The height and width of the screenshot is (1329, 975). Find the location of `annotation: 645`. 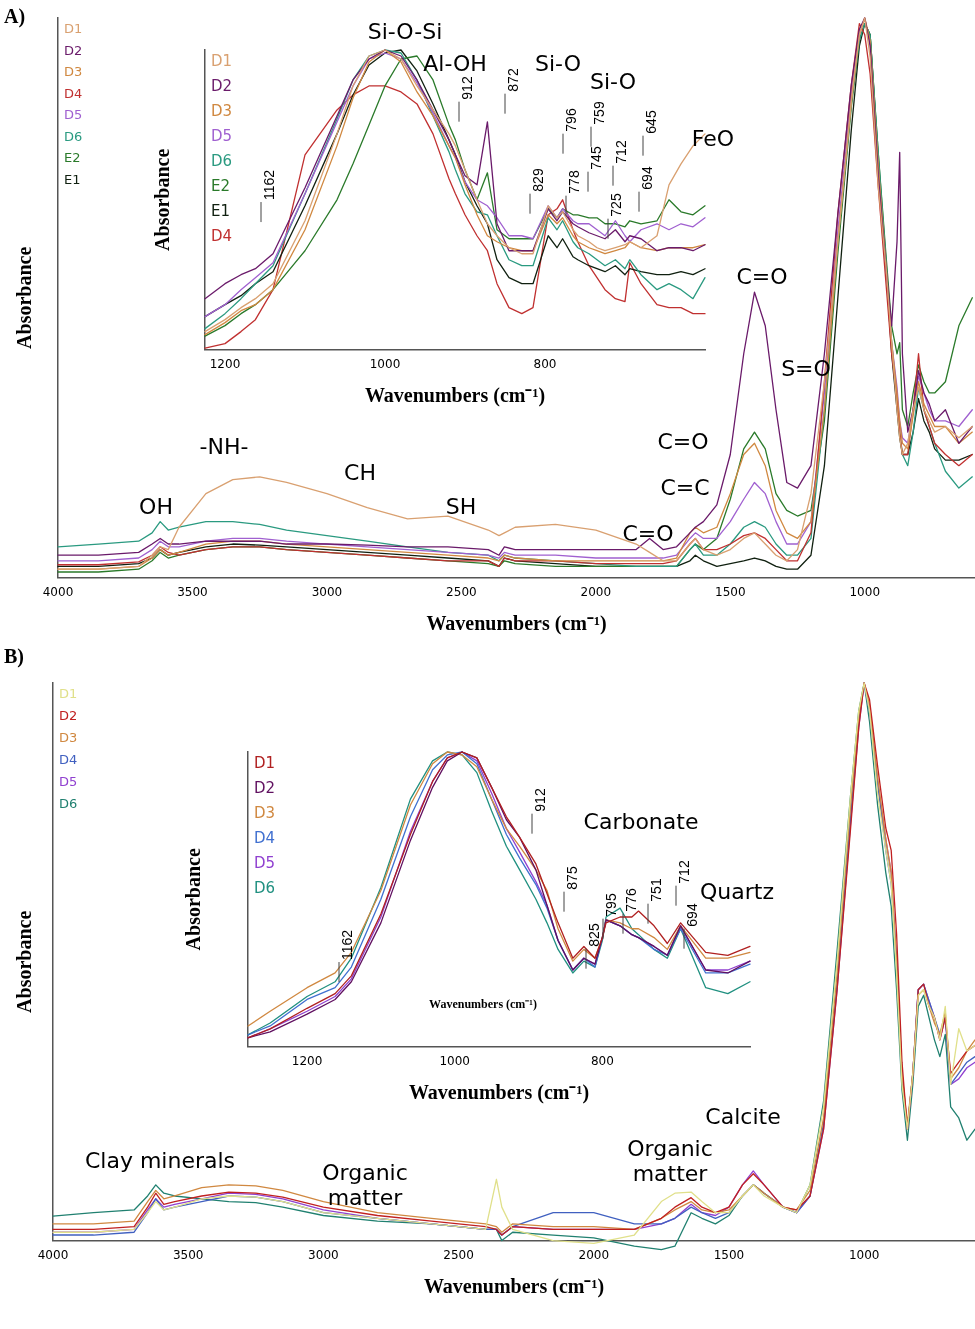

annotation: 645 is located at coordinates (650, 122).